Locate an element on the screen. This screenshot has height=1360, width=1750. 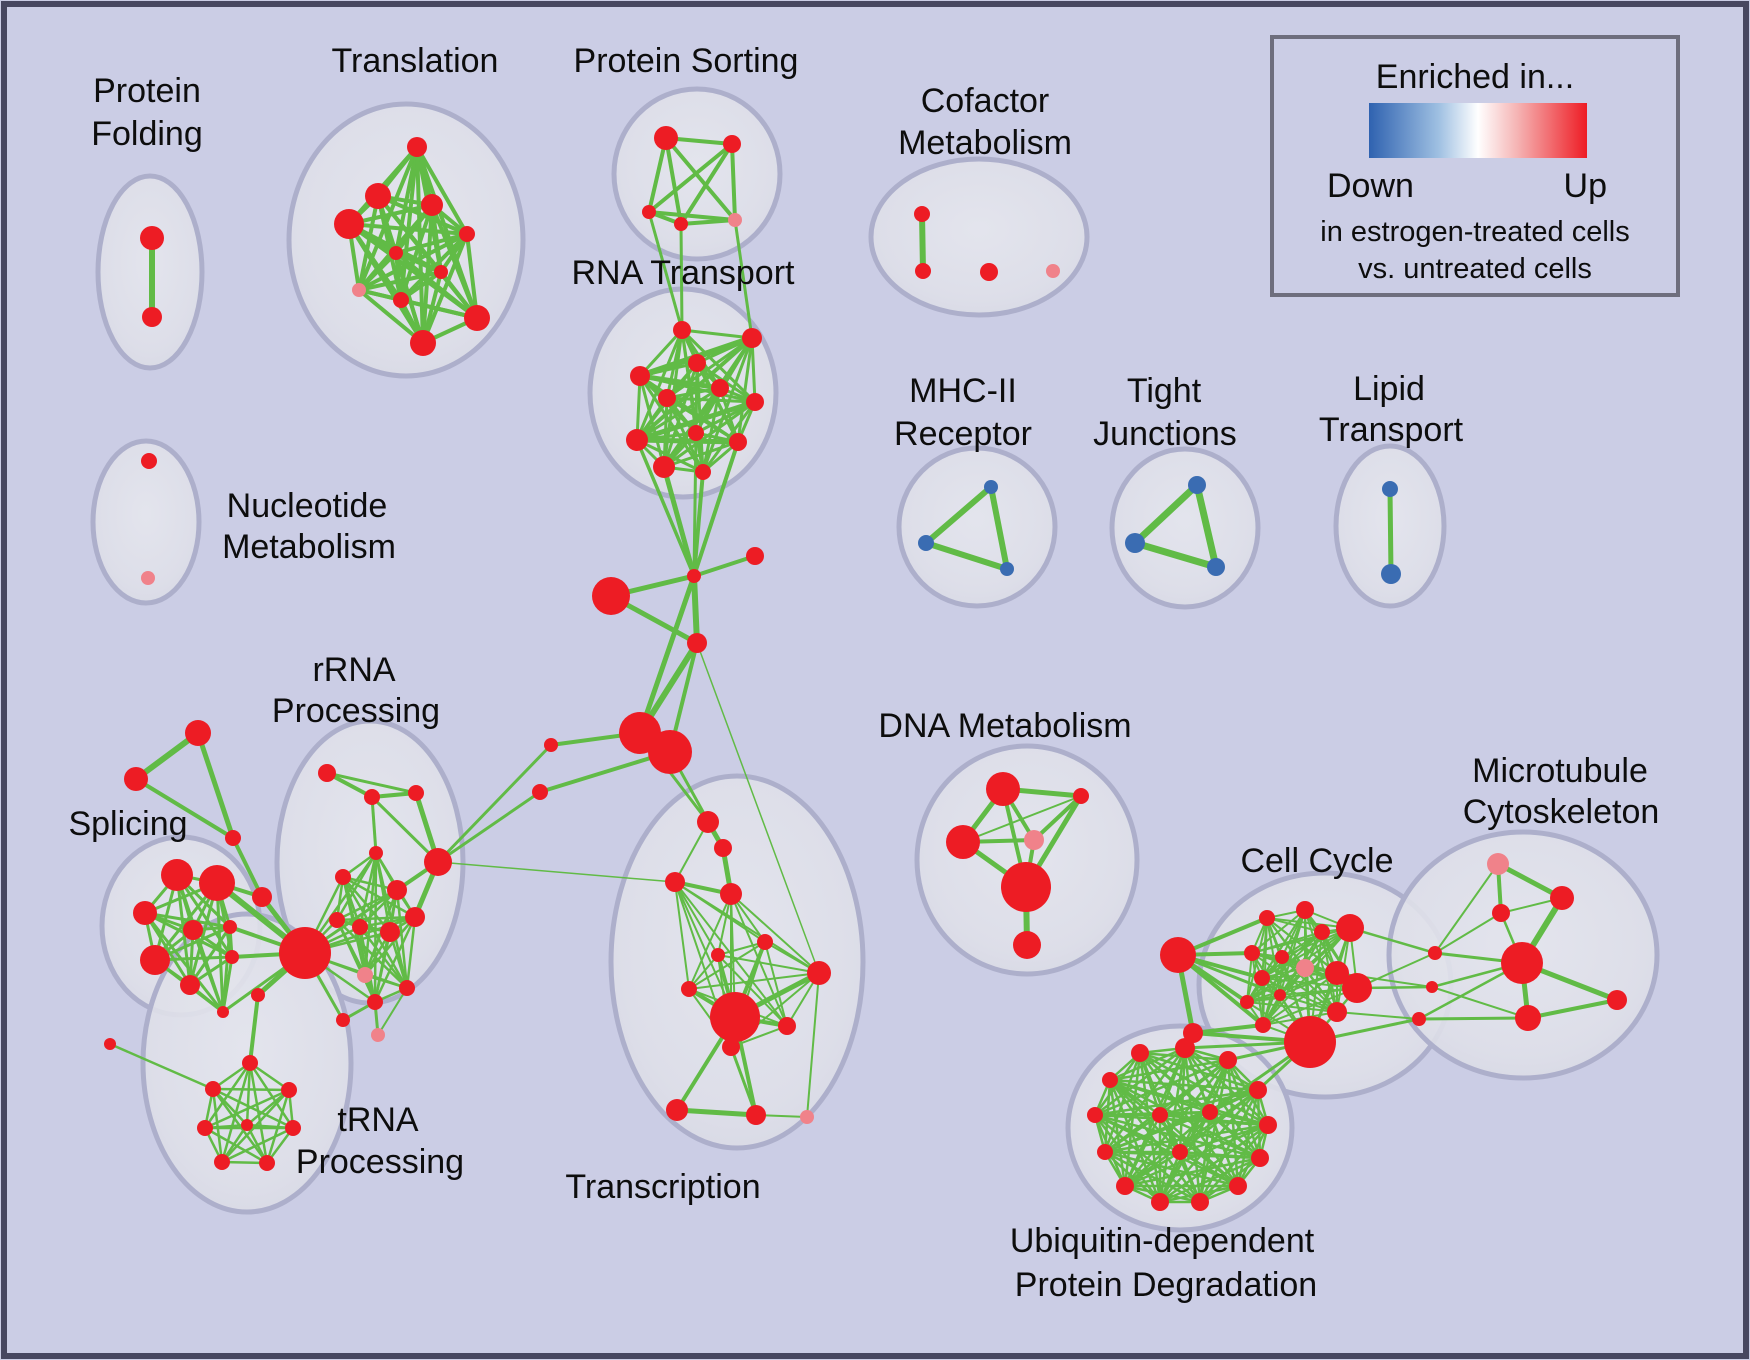
node-rr16 is located at coordinates (378, 1035).